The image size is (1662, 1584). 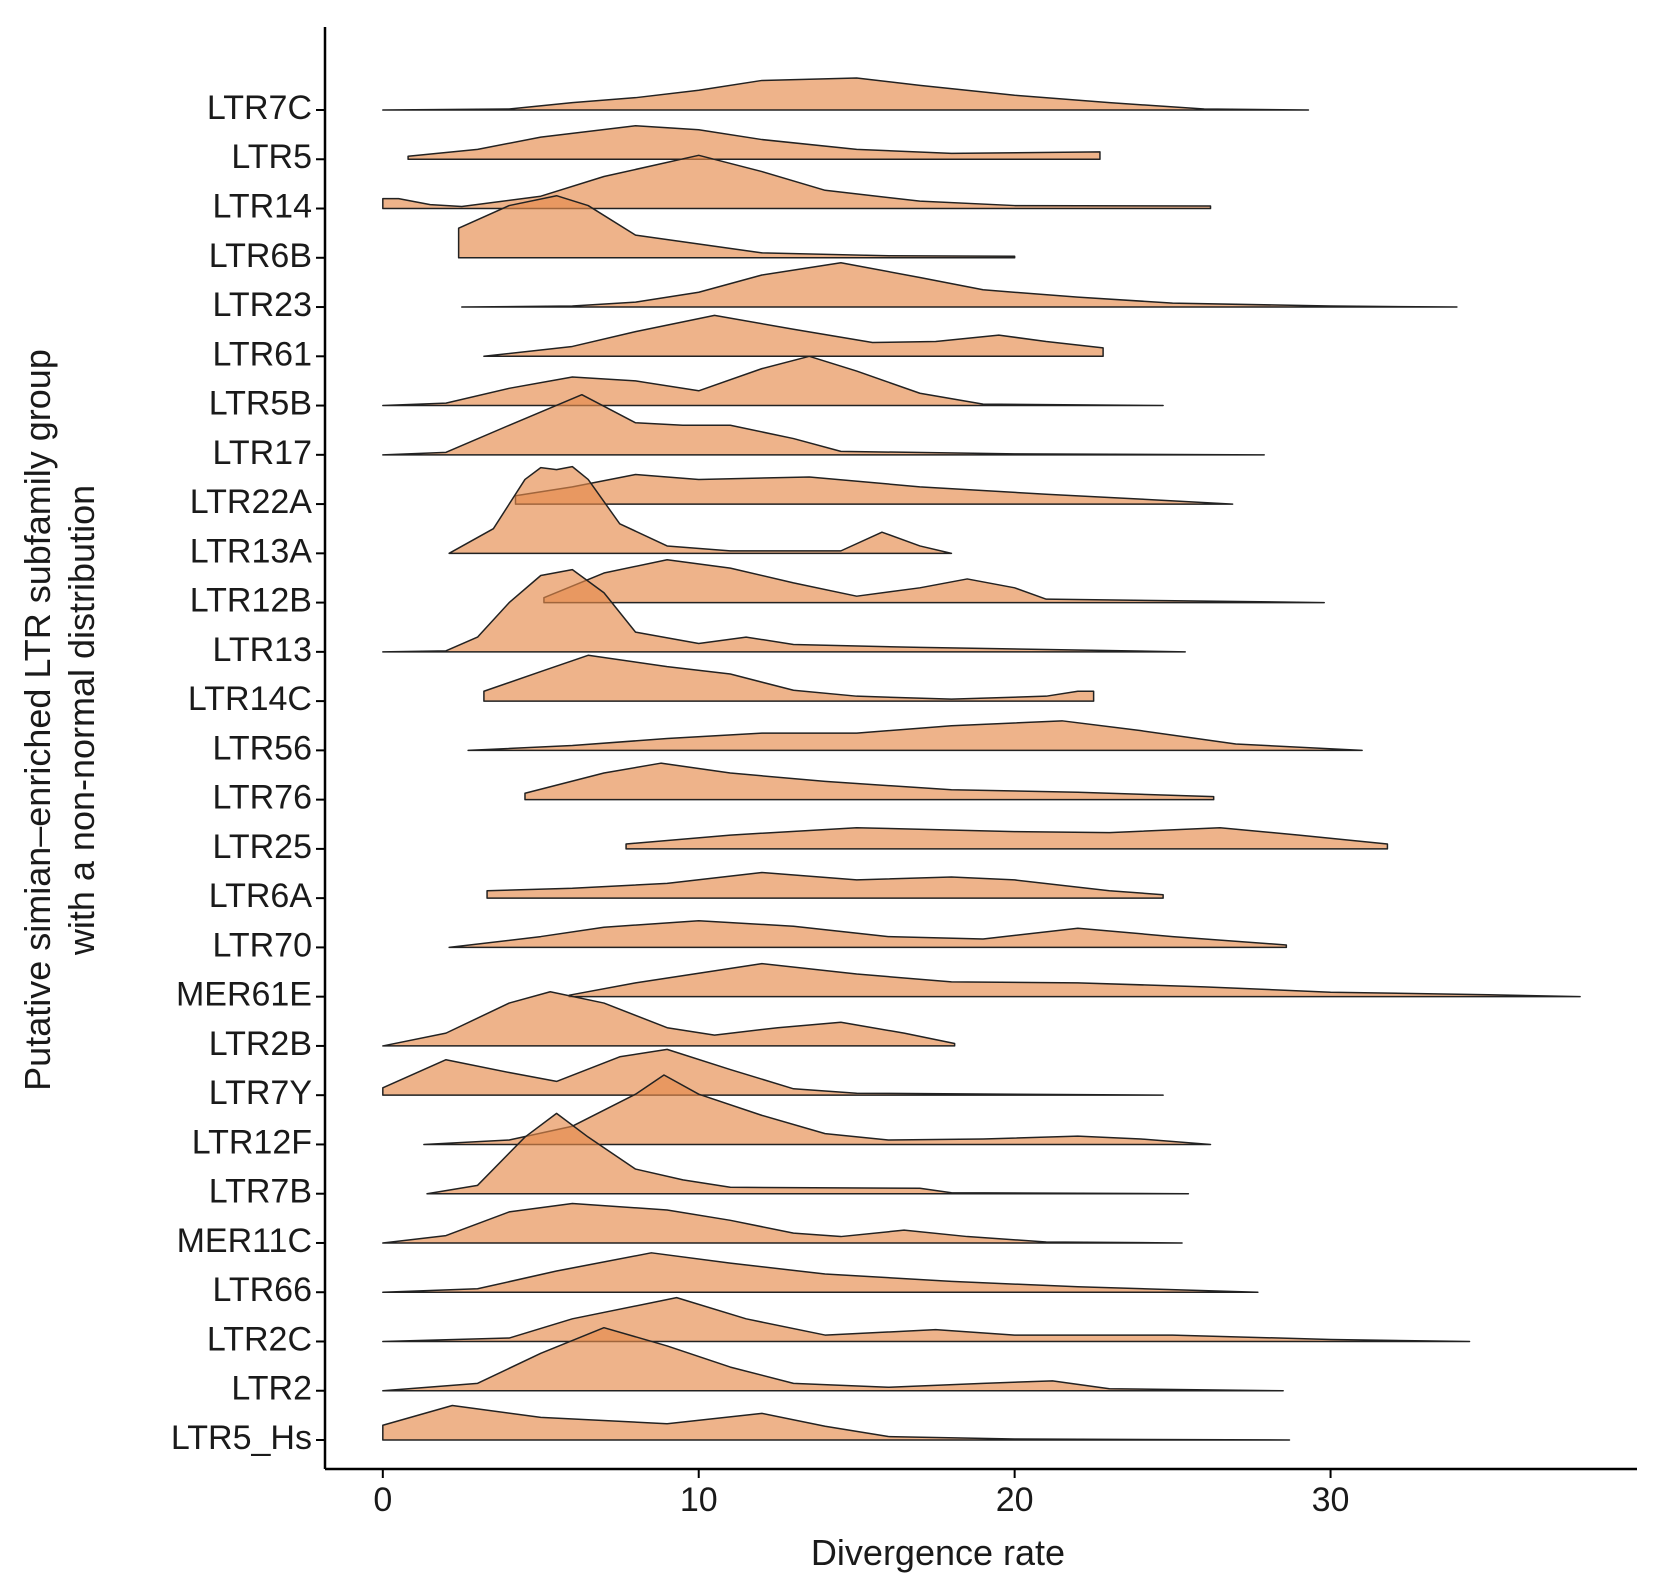 What do you see at coordinates (251, 502) in the screenshot?
I see `y-tick-label: LTR22A` at bounding box center [251, 502].